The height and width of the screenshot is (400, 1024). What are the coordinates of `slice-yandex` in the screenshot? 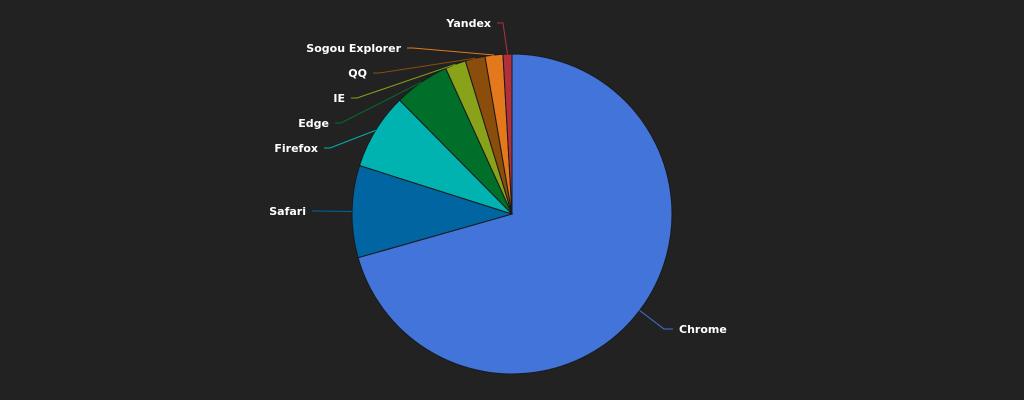 It's located at (507, 134).